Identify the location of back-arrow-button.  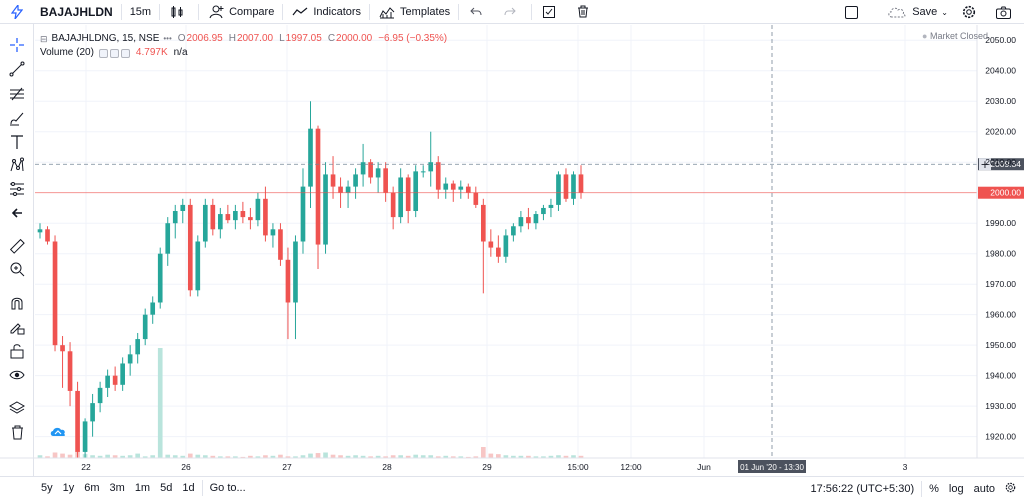
(17, 213).